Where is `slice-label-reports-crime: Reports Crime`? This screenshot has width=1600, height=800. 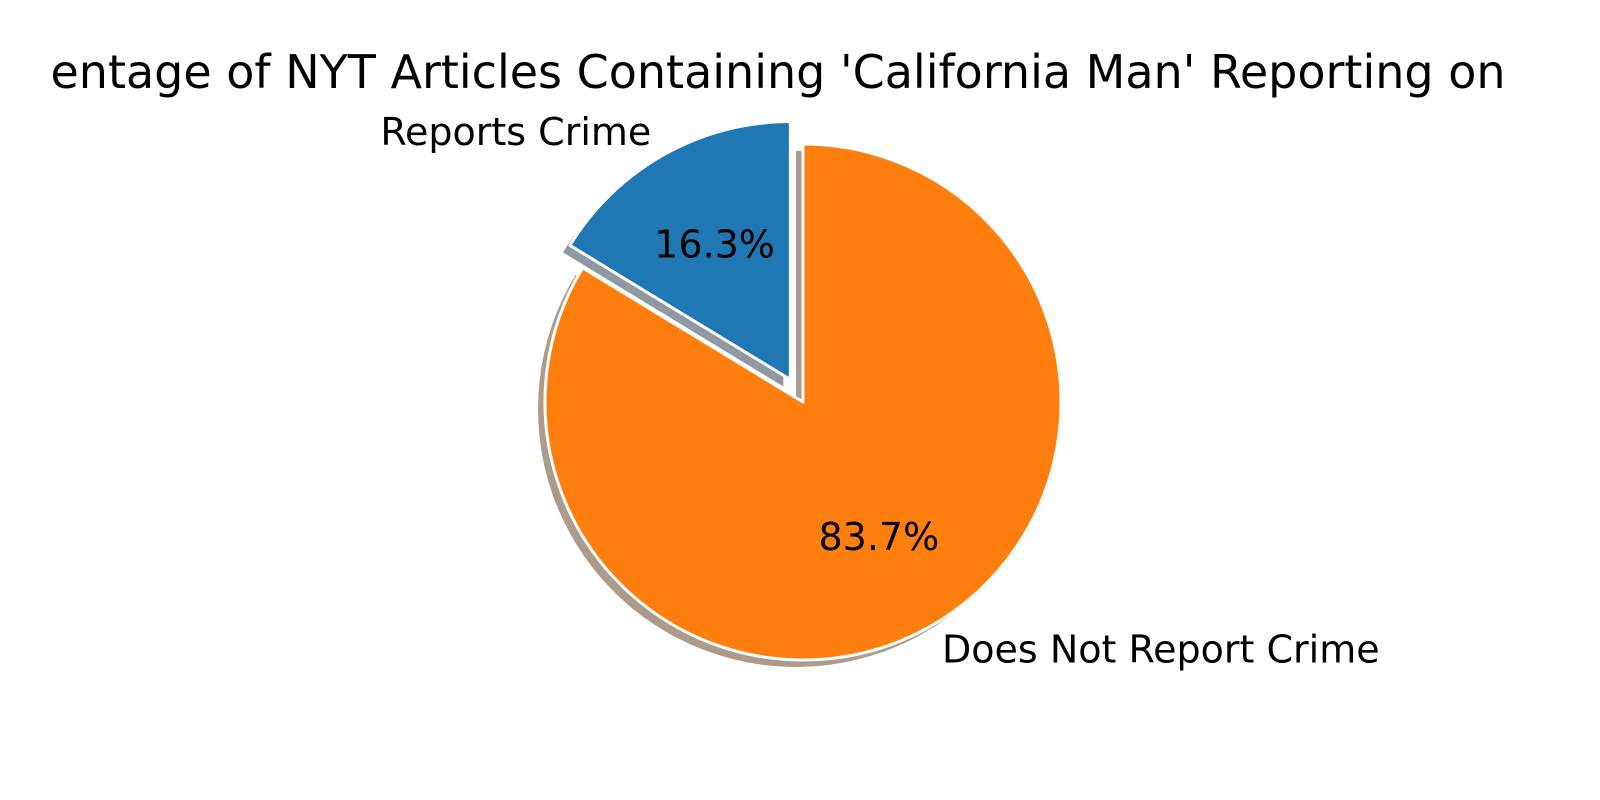 slice-label-reports-crime: Reports Crime is located at coordinates (515, 132).